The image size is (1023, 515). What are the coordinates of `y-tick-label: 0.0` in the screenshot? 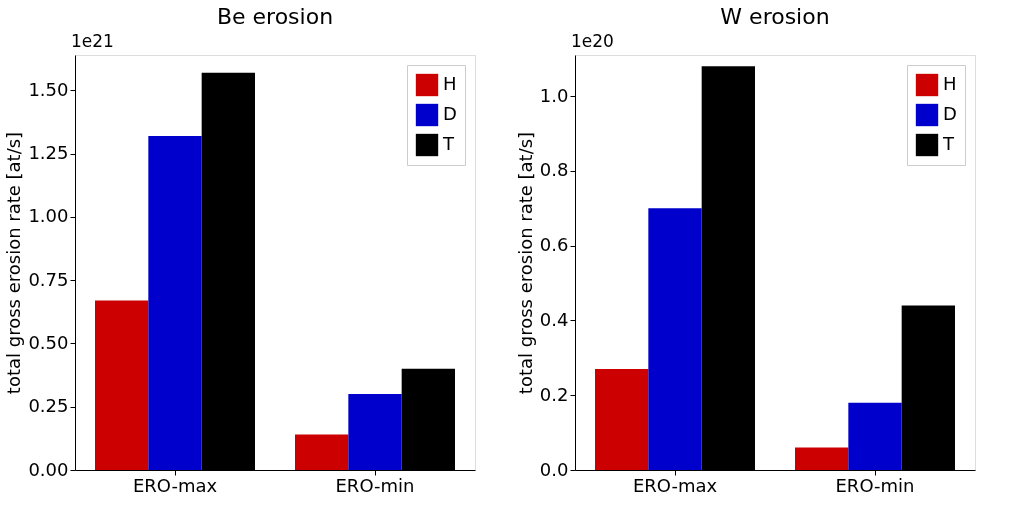 It's located at (554, 469).